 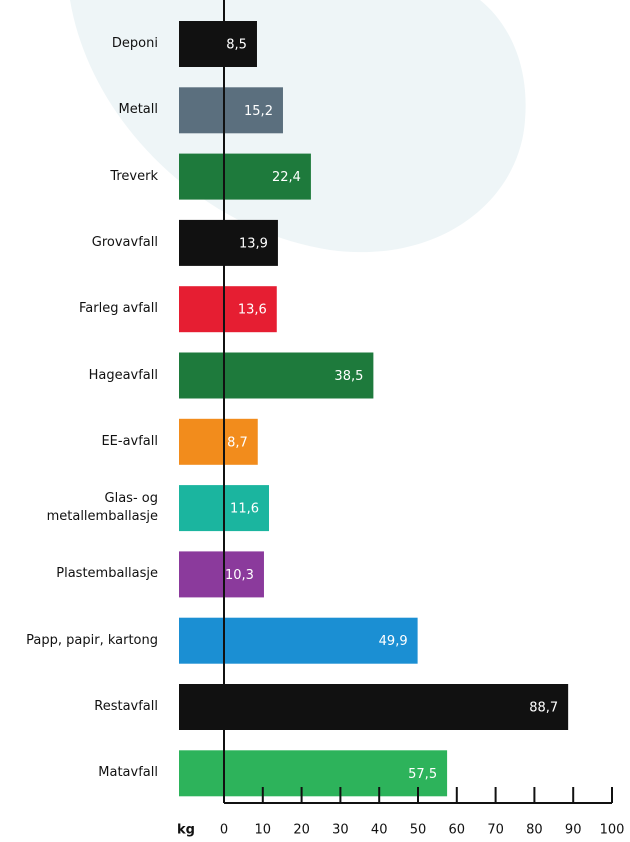 I want to click on value-label: 8,5, so click(x=236, y=45).